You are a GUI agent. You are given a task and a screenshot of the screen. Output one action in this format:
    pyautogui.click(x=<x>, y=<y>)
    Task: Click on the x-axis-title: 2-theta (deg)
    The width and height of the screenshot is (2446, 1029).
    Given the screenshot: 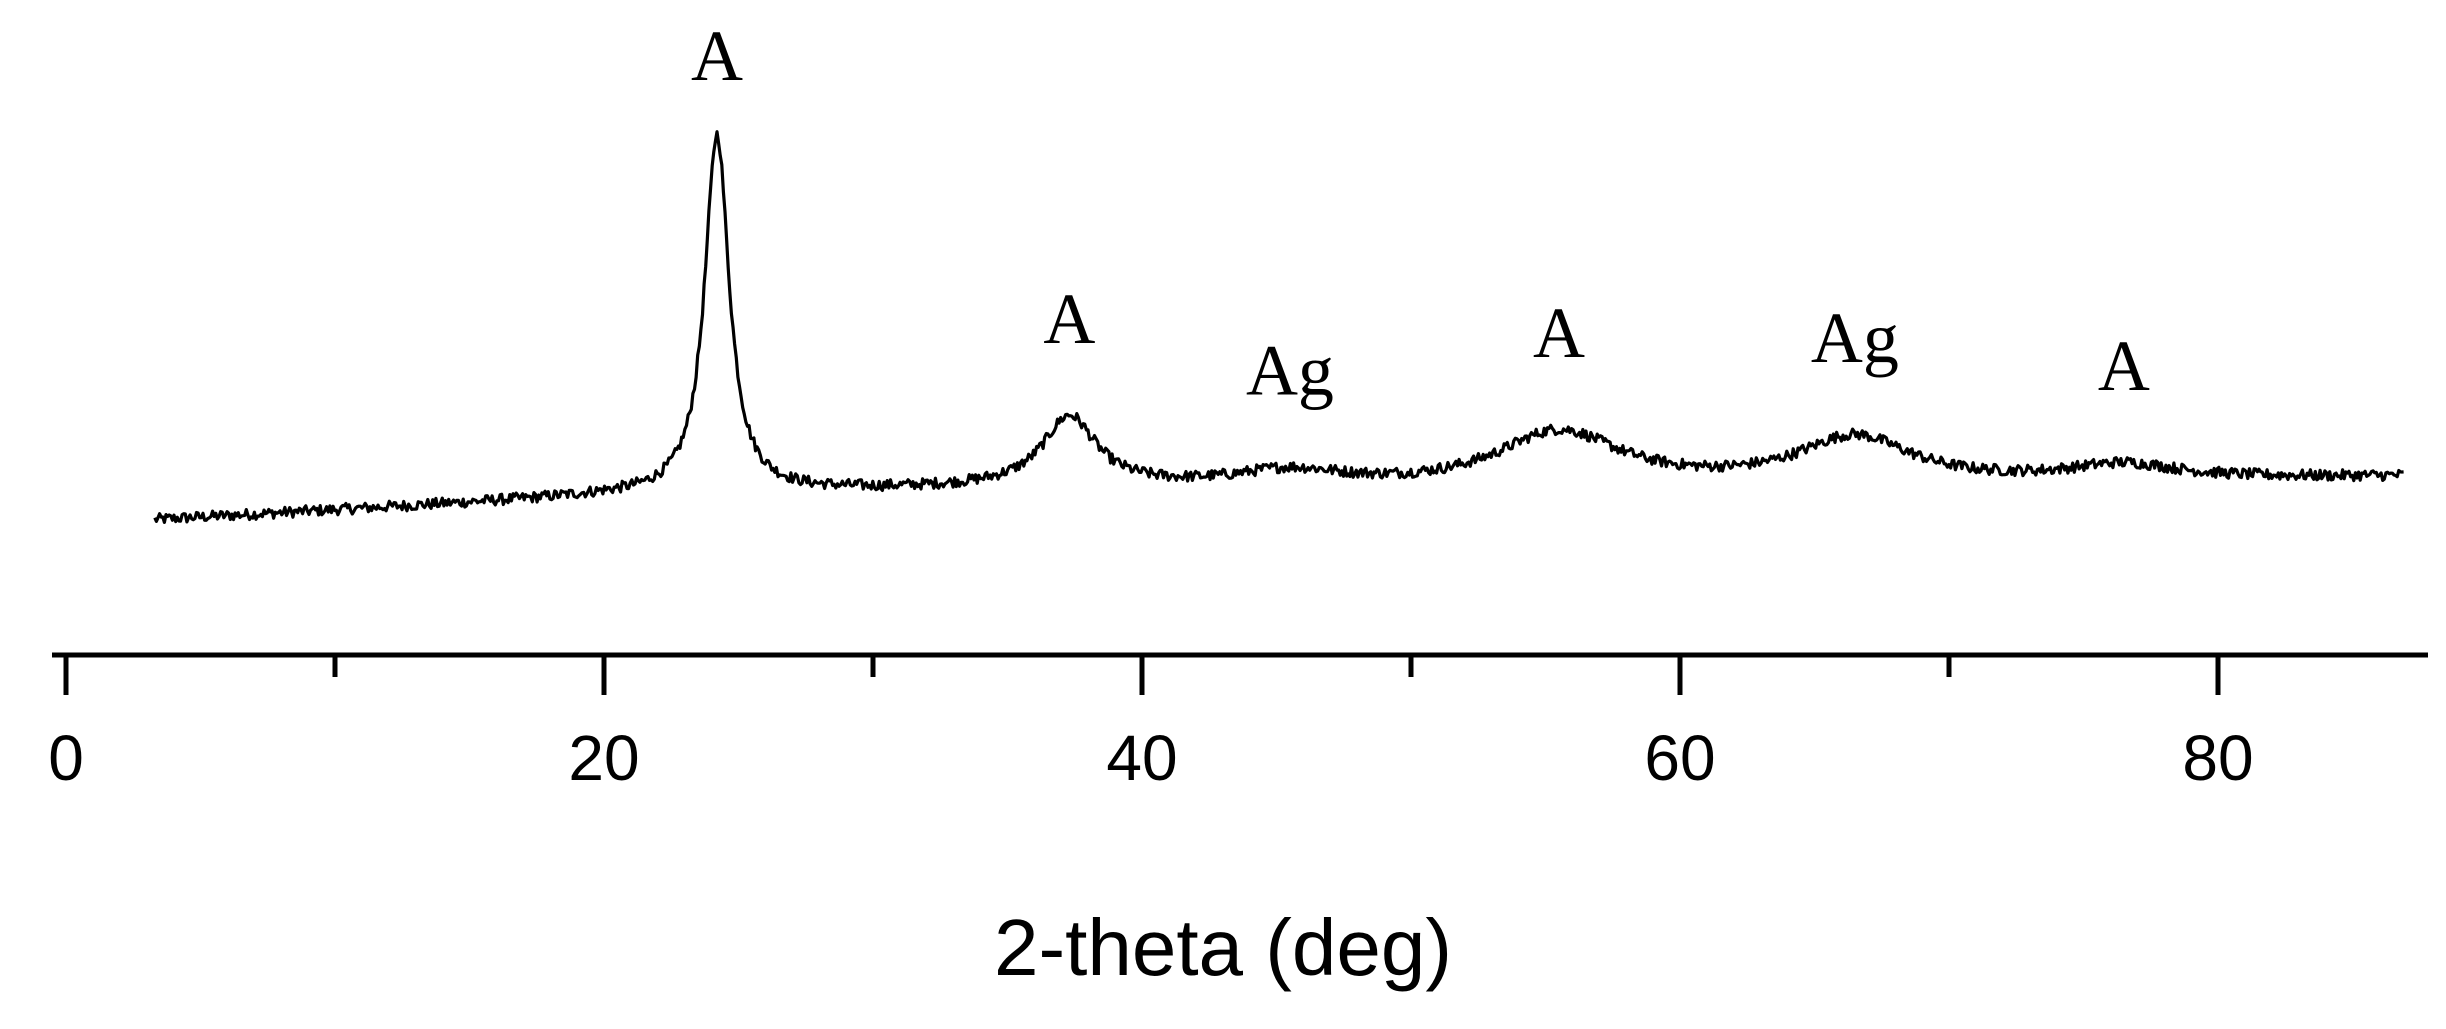 What is the action you would take?
    pyautogui.click(x=1223, y=947)
    